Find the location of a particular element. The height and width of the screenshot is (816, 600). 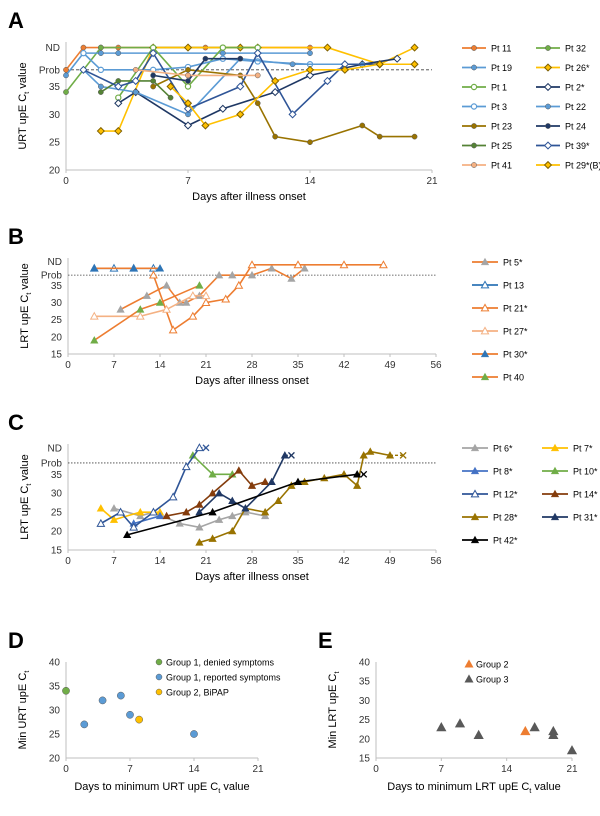

legend-label: Pt 26* is located at coordinates (577, 68).